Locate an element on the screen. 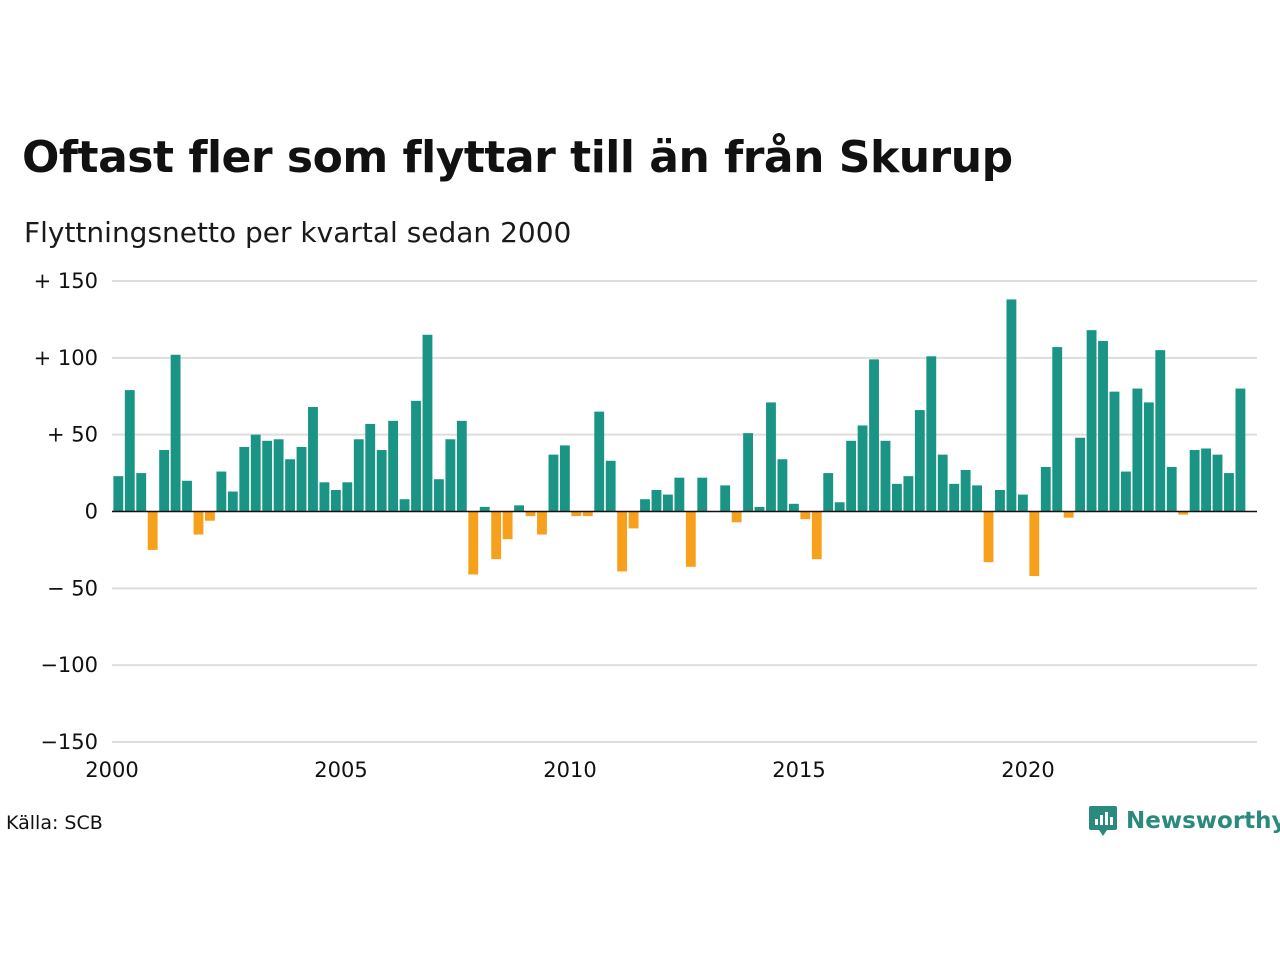 Image resolution: width=1280 pixels, height=960 pixels. newsworthy-logo-icon is located at coordinates (1103, 821).